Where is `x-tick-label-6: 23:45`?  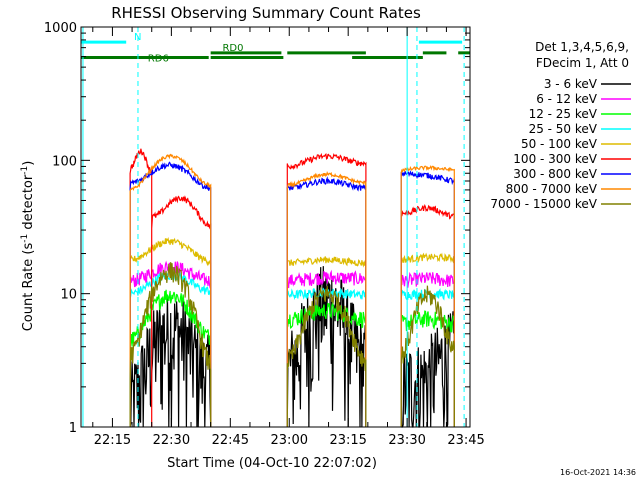 x-tick-label-6: 23:45 is located at coordinates (465, 440).